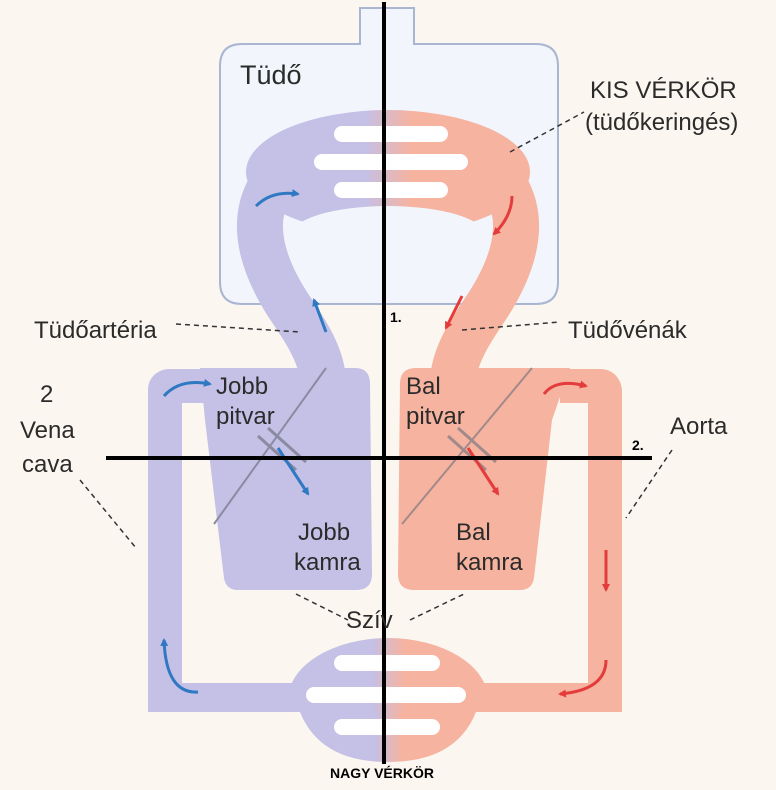 This screenshot has height=790, width=776. What do you see at coordinates (467, 446) in the screenshot?
I see `left-heart-septum-line` at bounding box center [467, 446].